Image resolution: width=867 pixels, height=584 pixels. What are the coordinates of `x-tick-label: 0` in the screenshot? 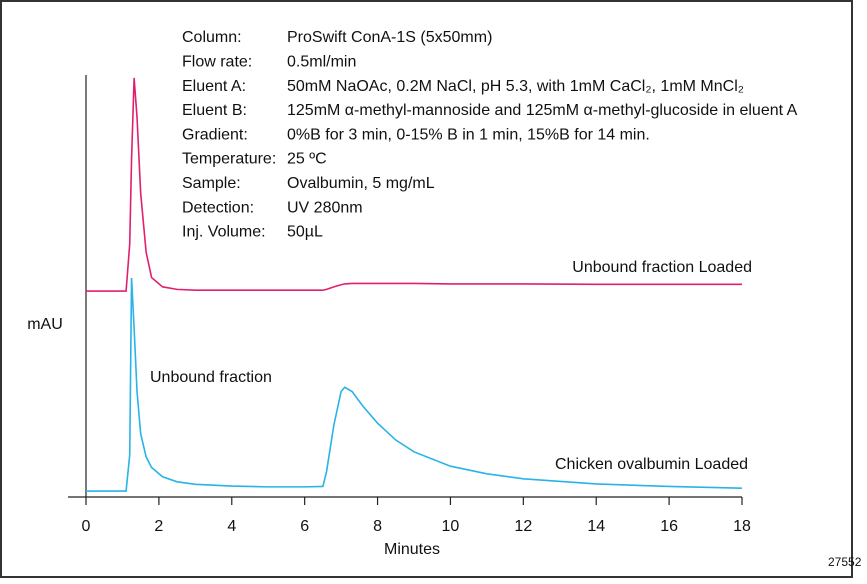 It's located at (86, 526).